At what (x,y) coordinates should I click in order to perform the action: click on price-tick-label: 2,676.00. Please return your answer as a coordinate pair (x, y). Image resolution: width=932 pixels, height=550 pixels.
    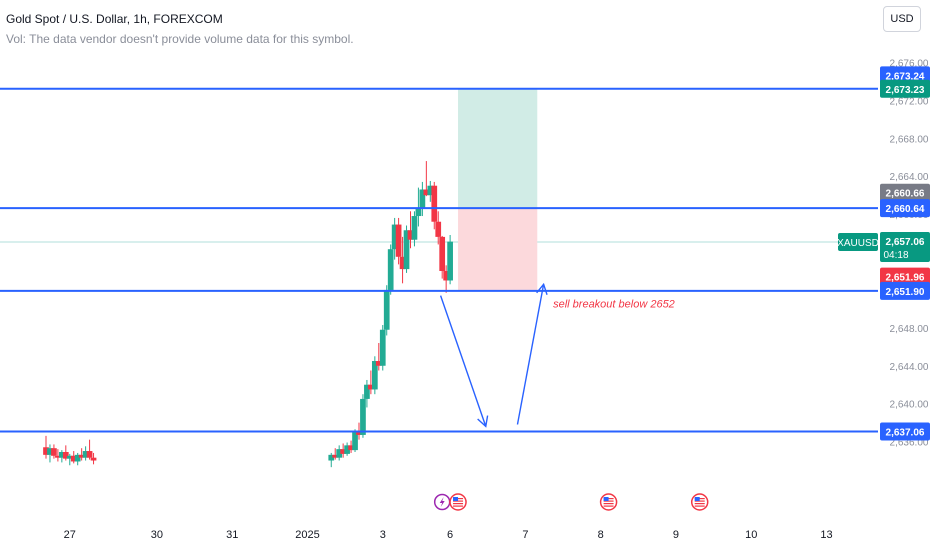
    Looking at the image, I should click on (909, 64).